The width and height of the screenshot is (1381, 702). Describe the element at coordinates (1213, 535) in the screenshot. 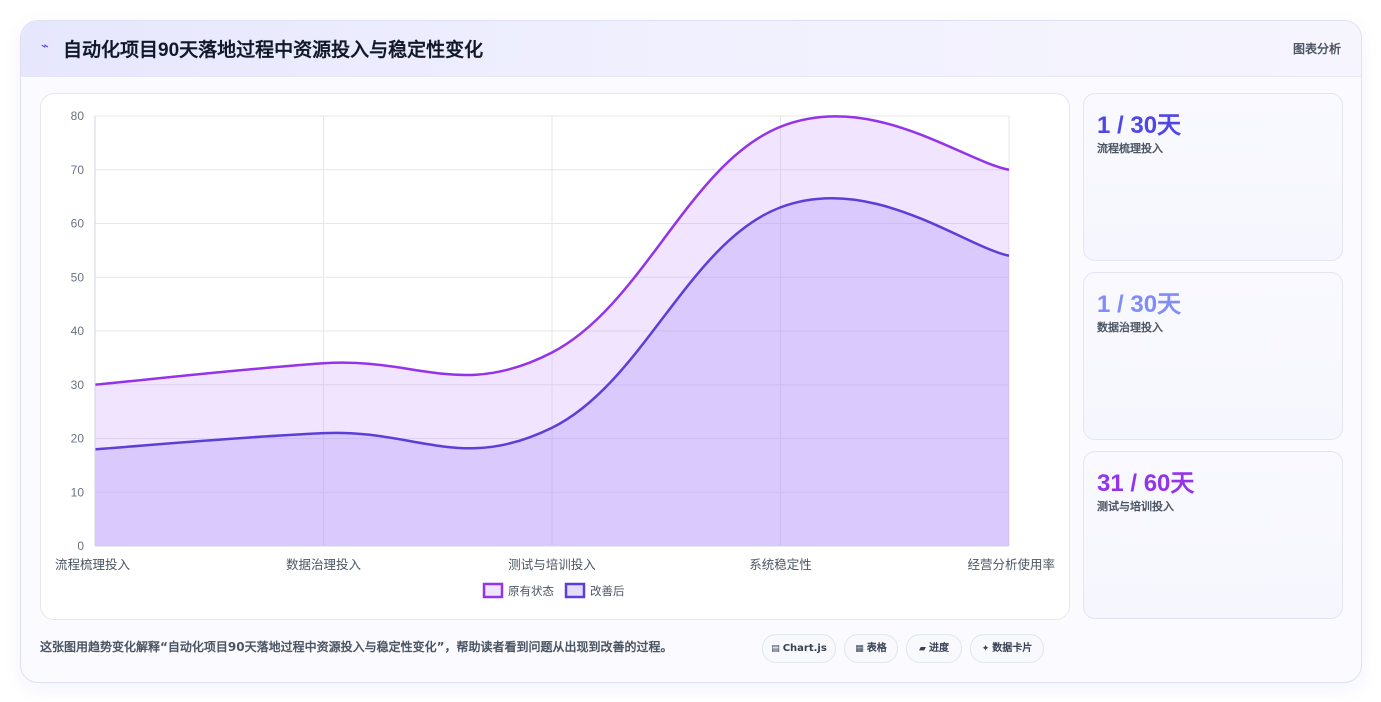

I see `stat-card-3: 31 / 60天 测试与培训投入` at that location.